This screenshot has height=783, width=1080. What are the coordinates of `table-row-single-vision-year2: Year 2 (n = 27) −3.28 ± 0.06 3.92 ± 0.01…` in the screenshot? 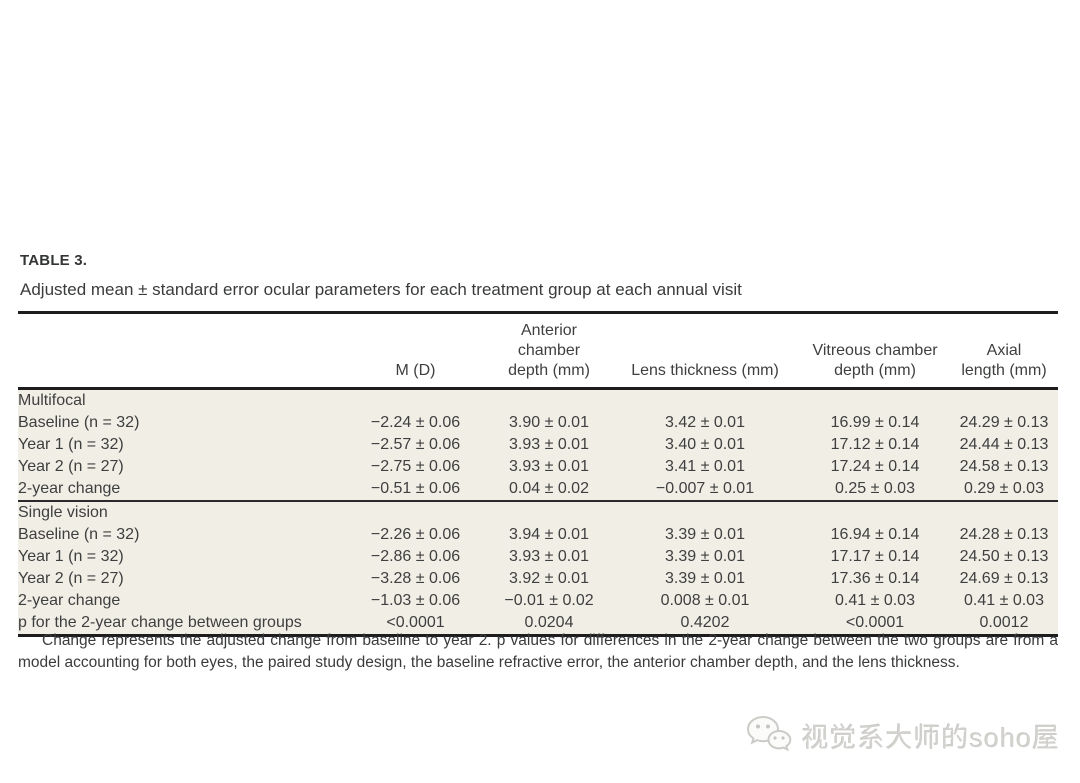 It's located at (538, 579).